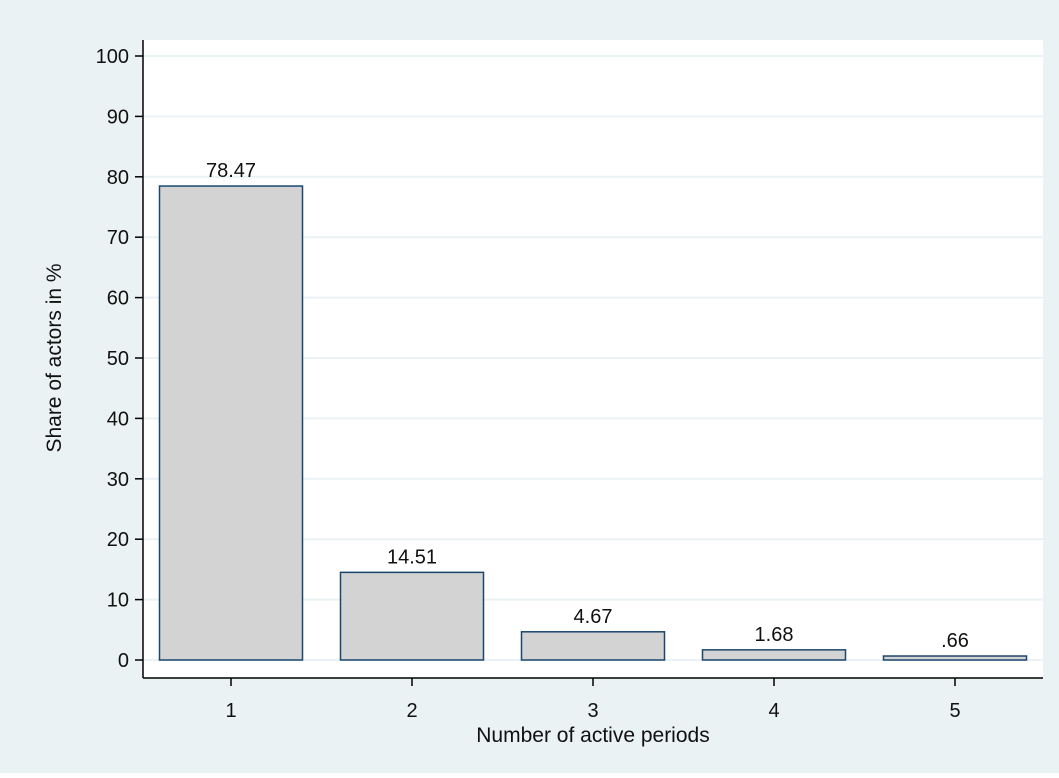 This screenshot has width=1059, height=778. What do you see at coordinates (118, 480) in the screenshot?
I see `y-tick-label: 30` at bounding box center [118, 480].